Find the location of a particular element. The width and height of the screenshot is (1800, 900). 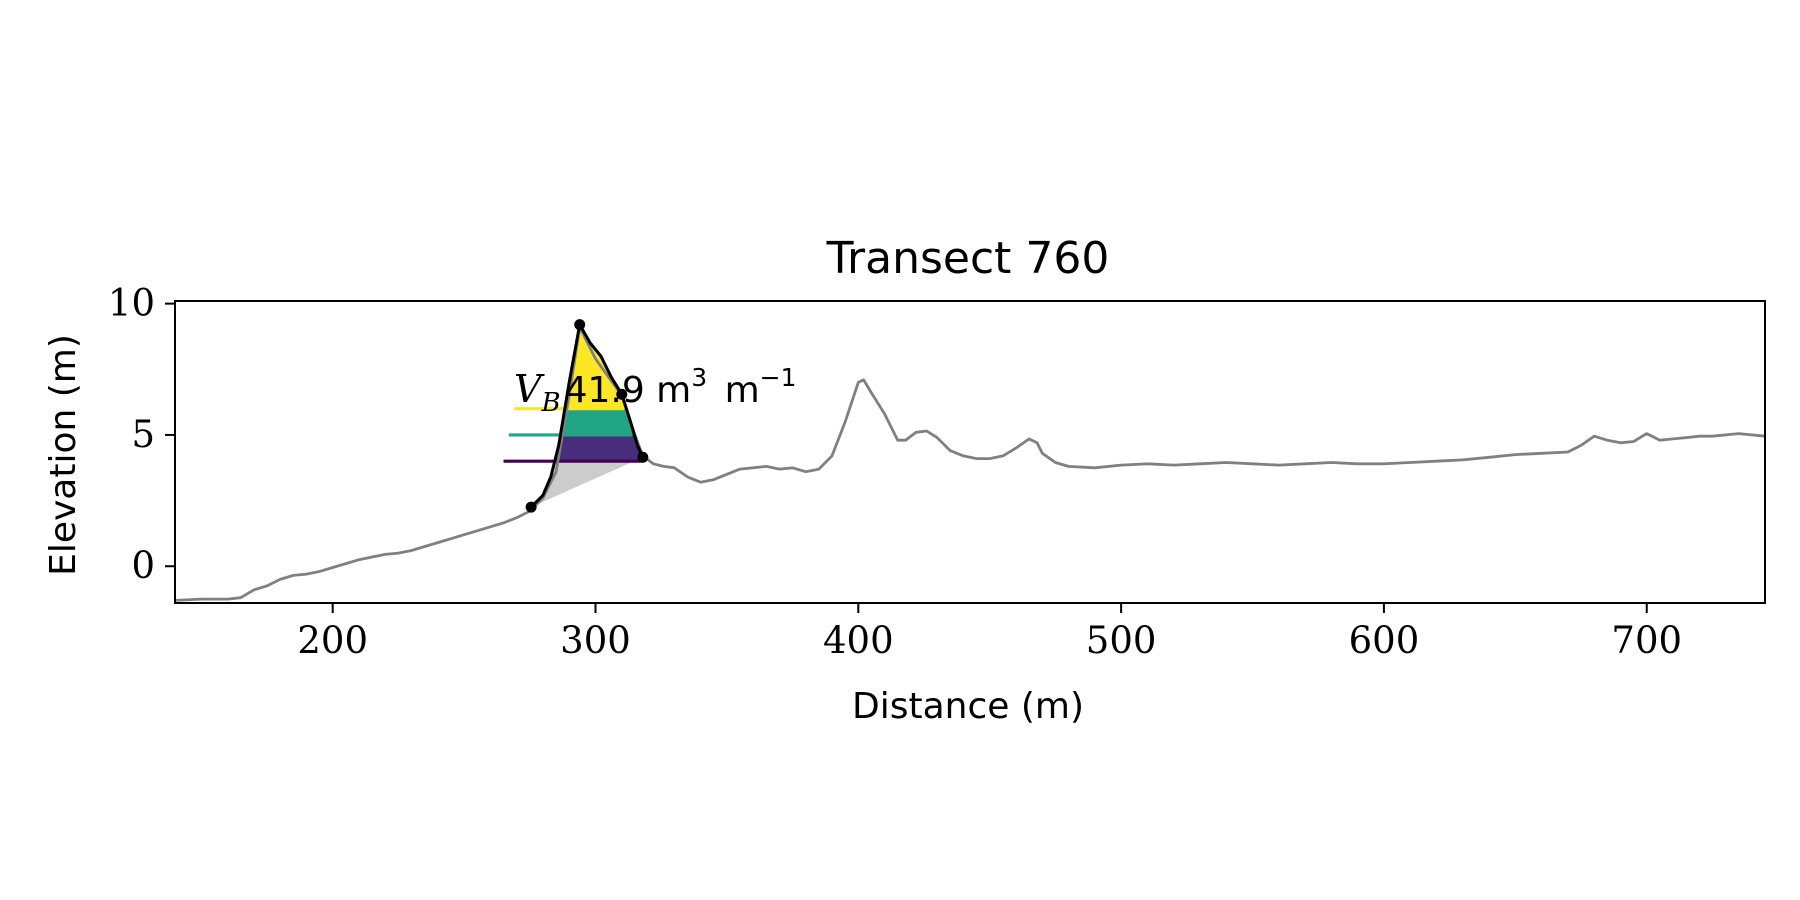

volume-subscript: B is located at coordinates (550, 403).